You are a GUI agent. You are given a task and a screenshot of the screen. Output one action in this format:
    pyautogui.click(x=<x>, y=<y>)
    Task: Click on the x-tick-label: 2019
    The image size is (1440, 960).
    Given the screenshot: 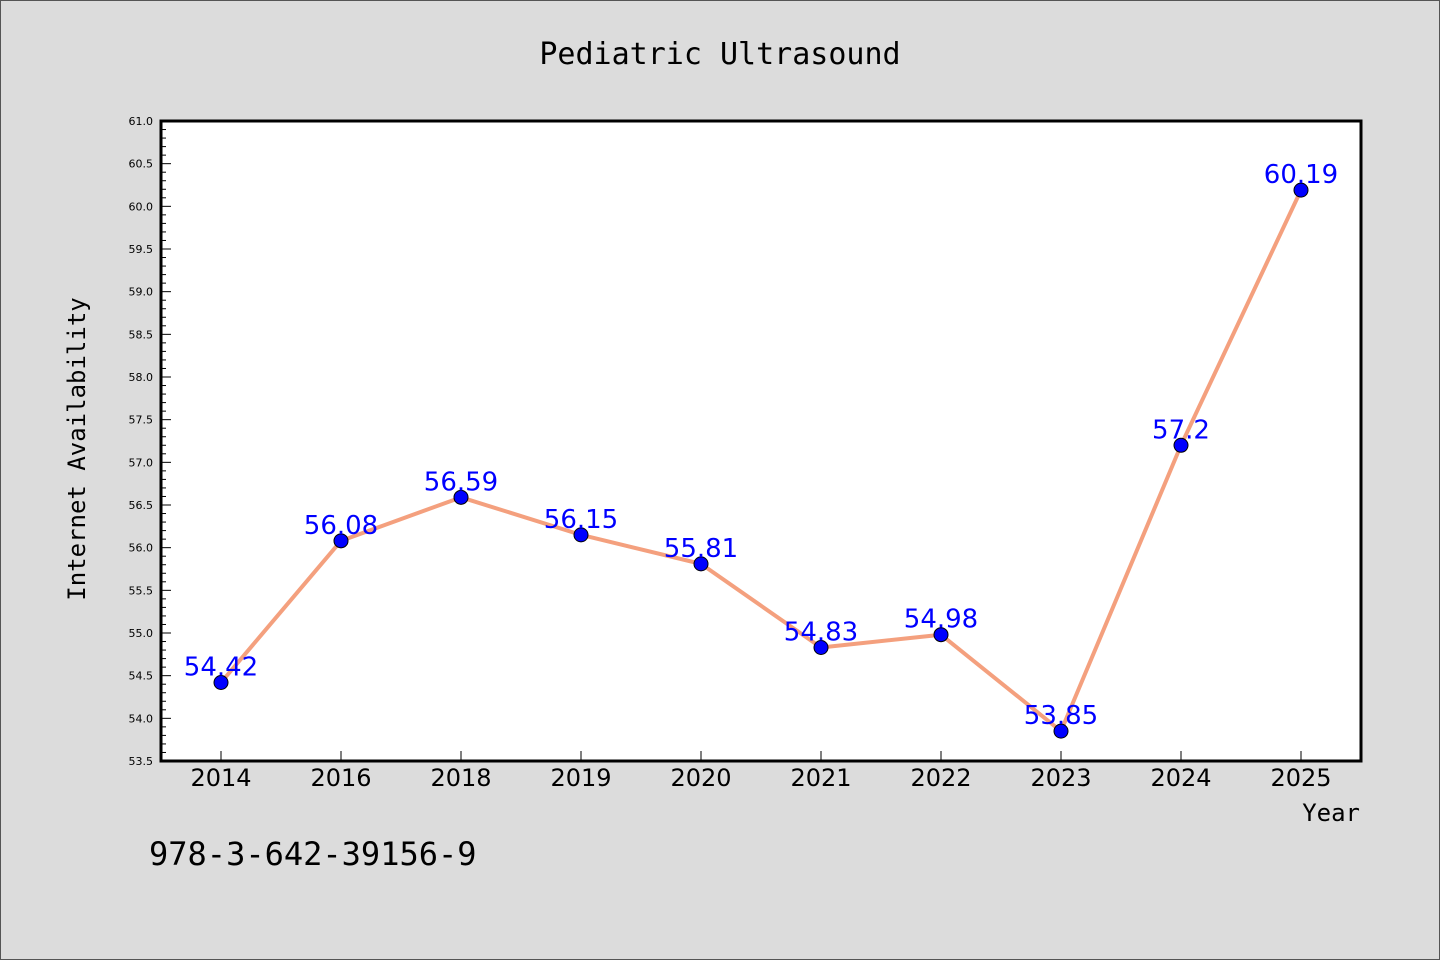 What is the action you would take?
    pyautogui.click(x=580, y=778)
    